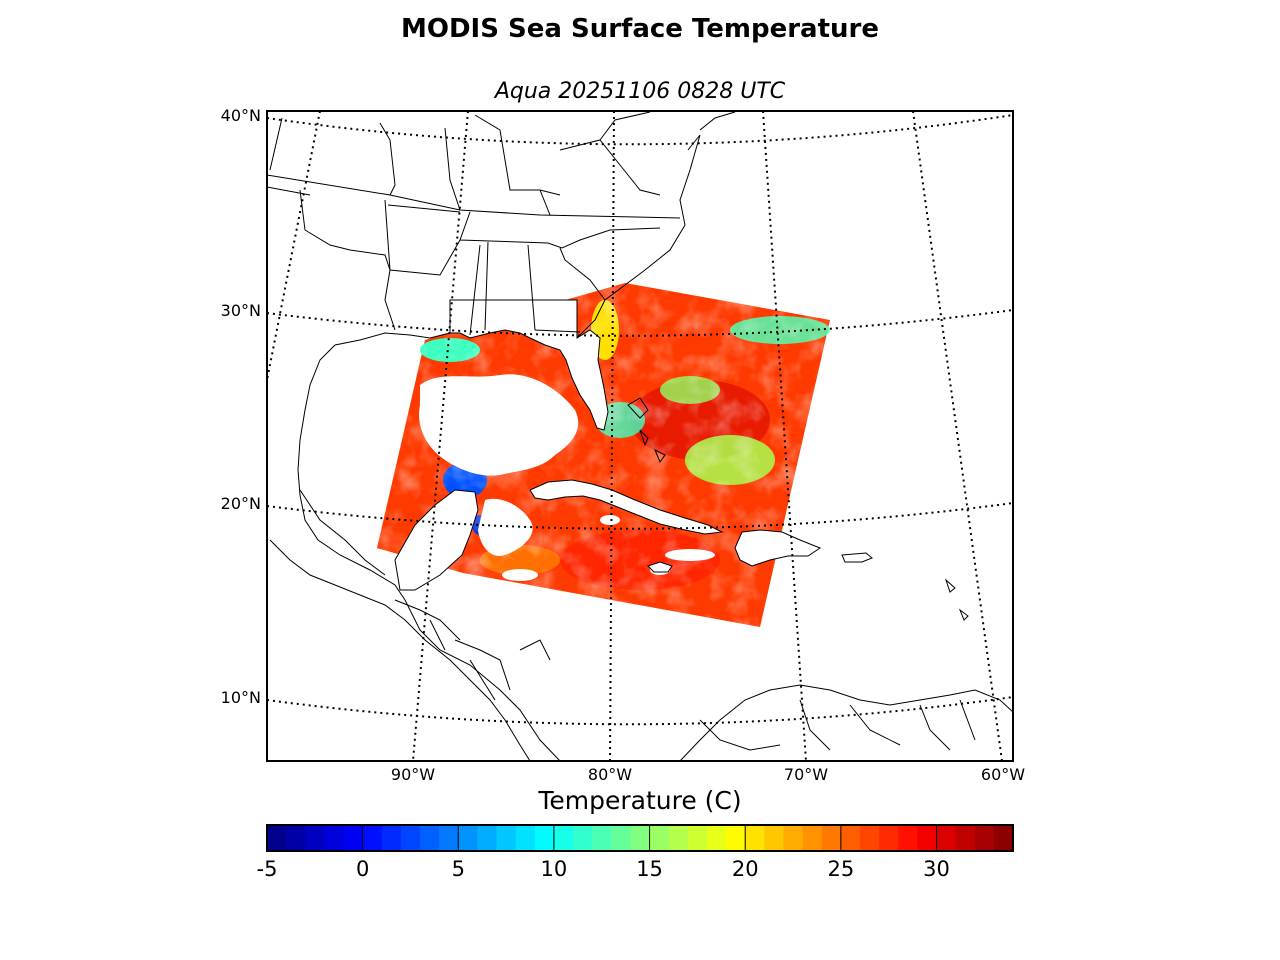  I want to click on state-borders, so click(474, 223).